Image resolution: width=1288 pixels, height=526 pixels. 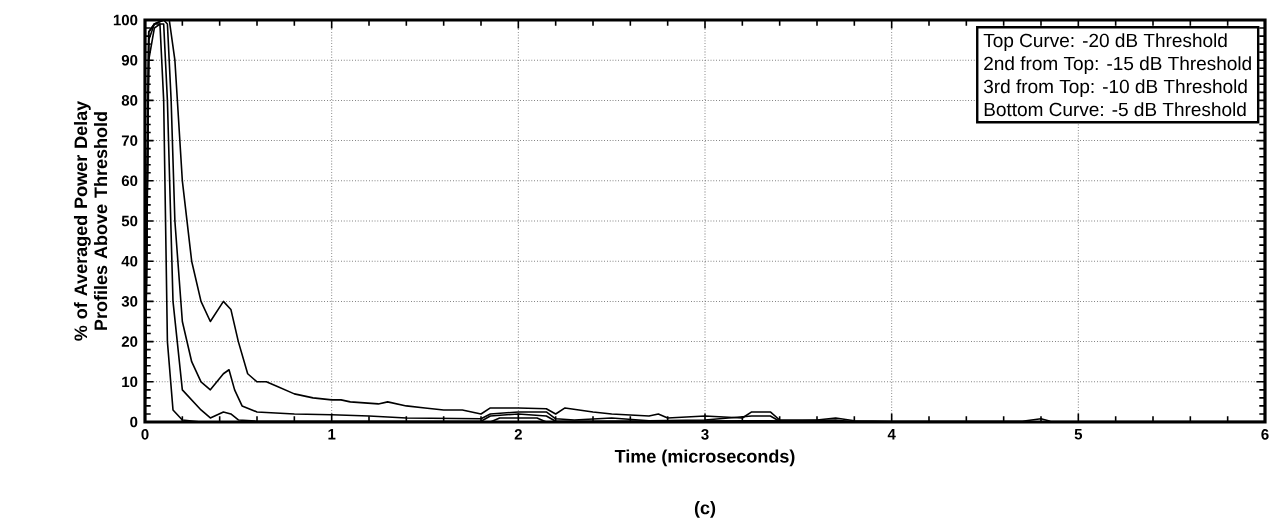 What do you see at coordinates (90, 220) in the screenshot?
I see `y-axis-title: % of Averaged Power Delay Profiles Above Threshold` at bounding box center [90, 220].